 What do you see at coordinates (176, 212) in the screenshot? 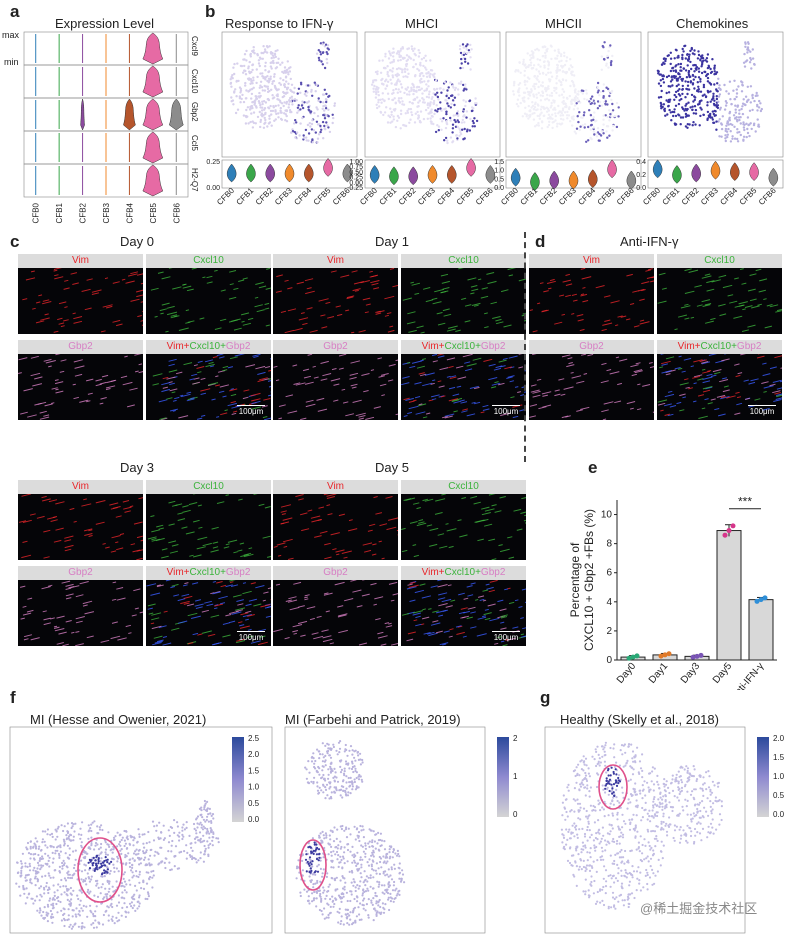
I see `cluster-label-CFB6: CFB6` at bounding box center [176, 212].